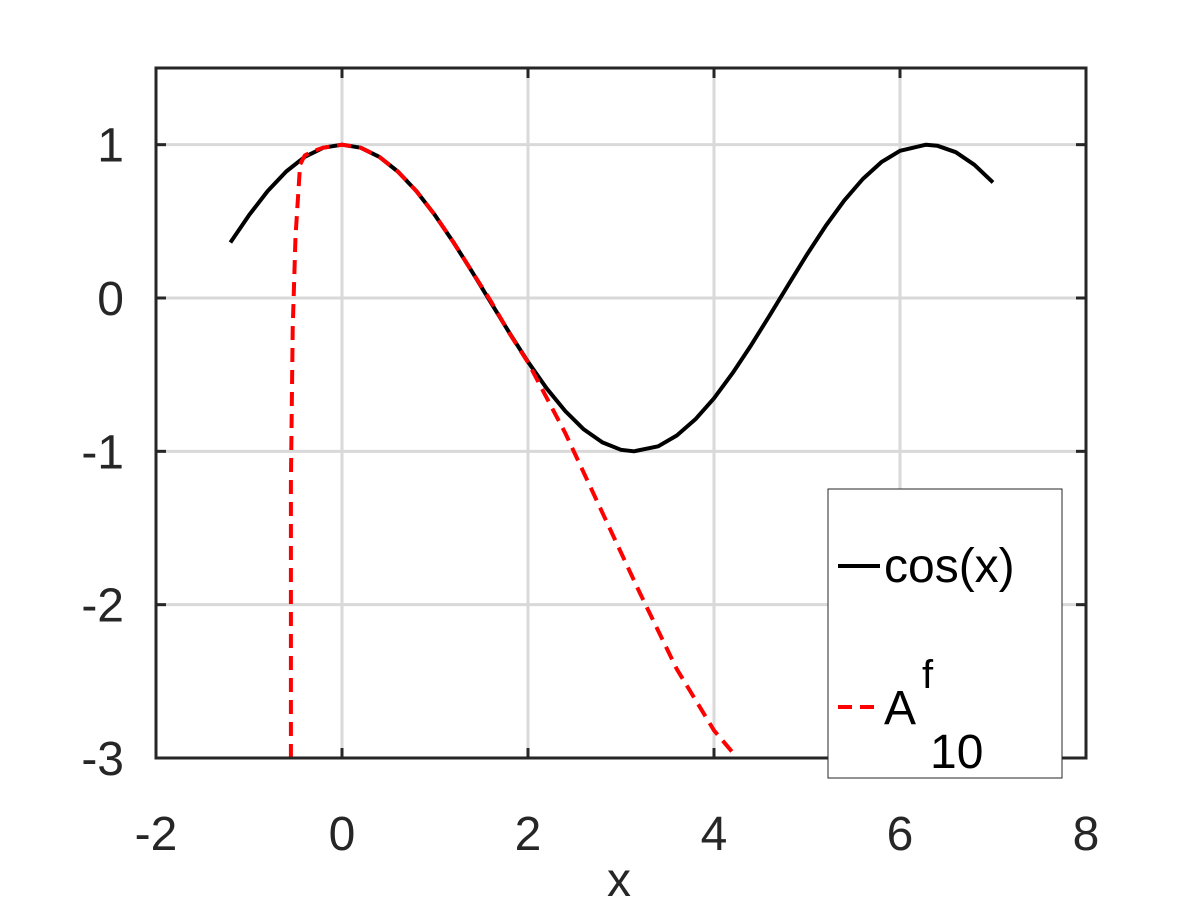  What do you see at coordinates (102, 606) in the screenshot?
I see `y-tick-label: -2` at bounding box center [102, 606].